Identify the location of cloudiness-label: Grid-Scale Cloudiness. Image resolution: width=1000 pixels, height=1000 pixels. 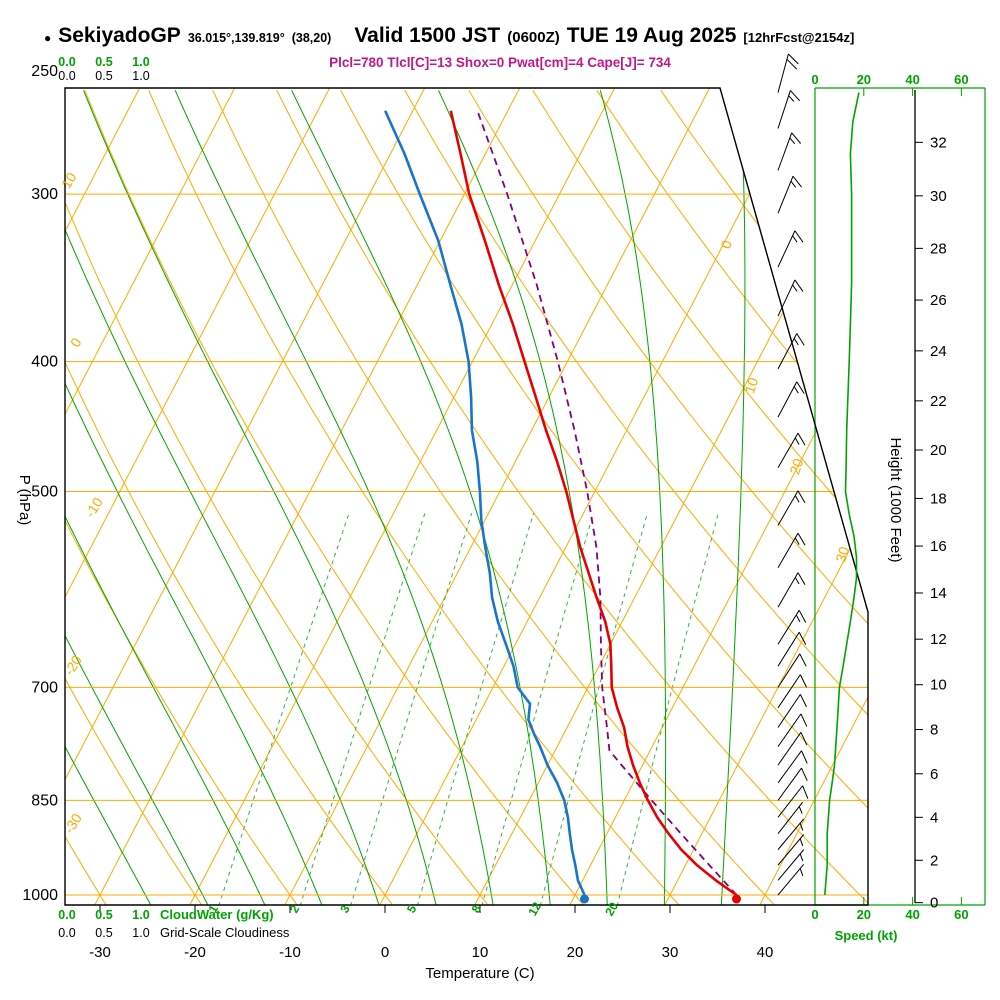
(225, 932).